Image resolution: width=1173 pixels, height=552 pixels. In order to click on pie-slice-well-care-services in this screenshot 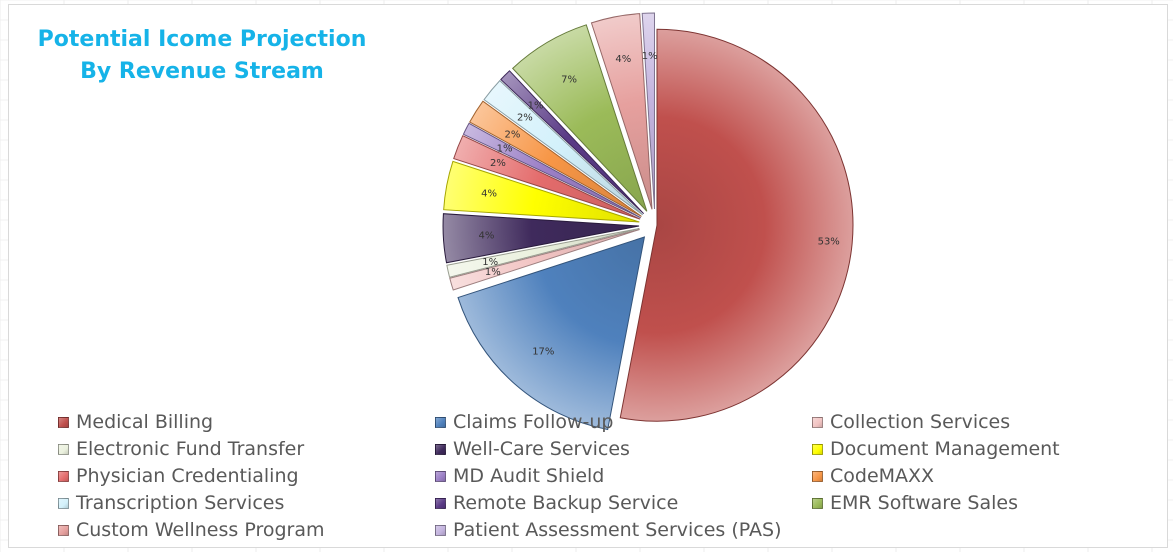, I will do `click(541, 238)`.